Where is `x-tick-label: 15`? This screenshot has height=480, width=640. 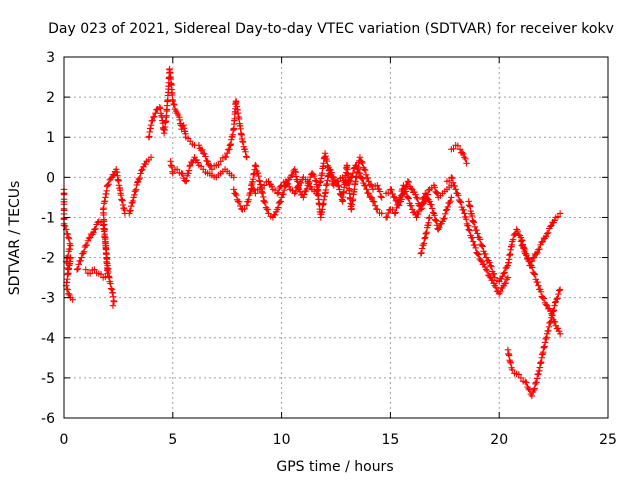 x-tick-label: 15 is located at coordinates (390, 440).